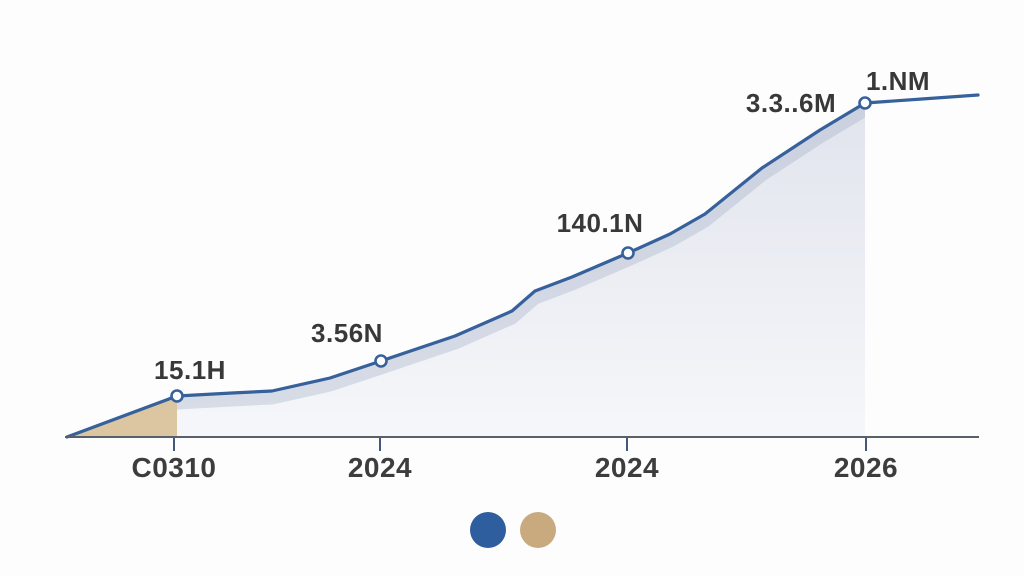 Image resolution: width=1024 pixels, height=576 pixels. I want to click on data-value-label: 15.1H, so click(190, 370).